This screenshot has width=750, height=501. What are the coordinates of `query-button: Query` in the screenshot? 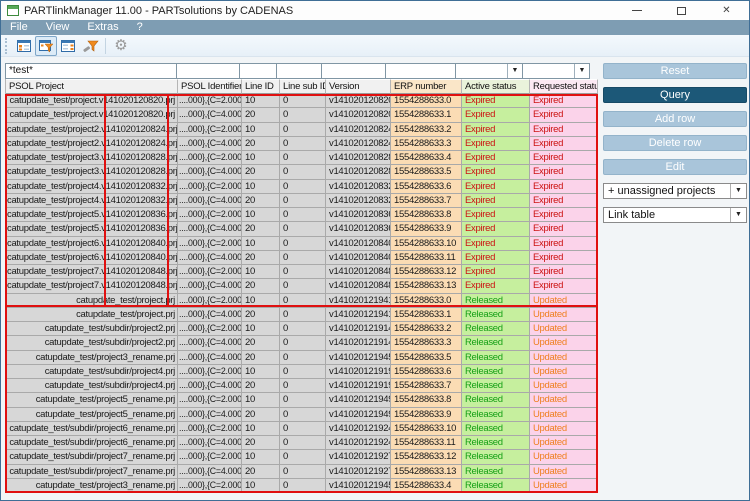 It's located at (675, 95).